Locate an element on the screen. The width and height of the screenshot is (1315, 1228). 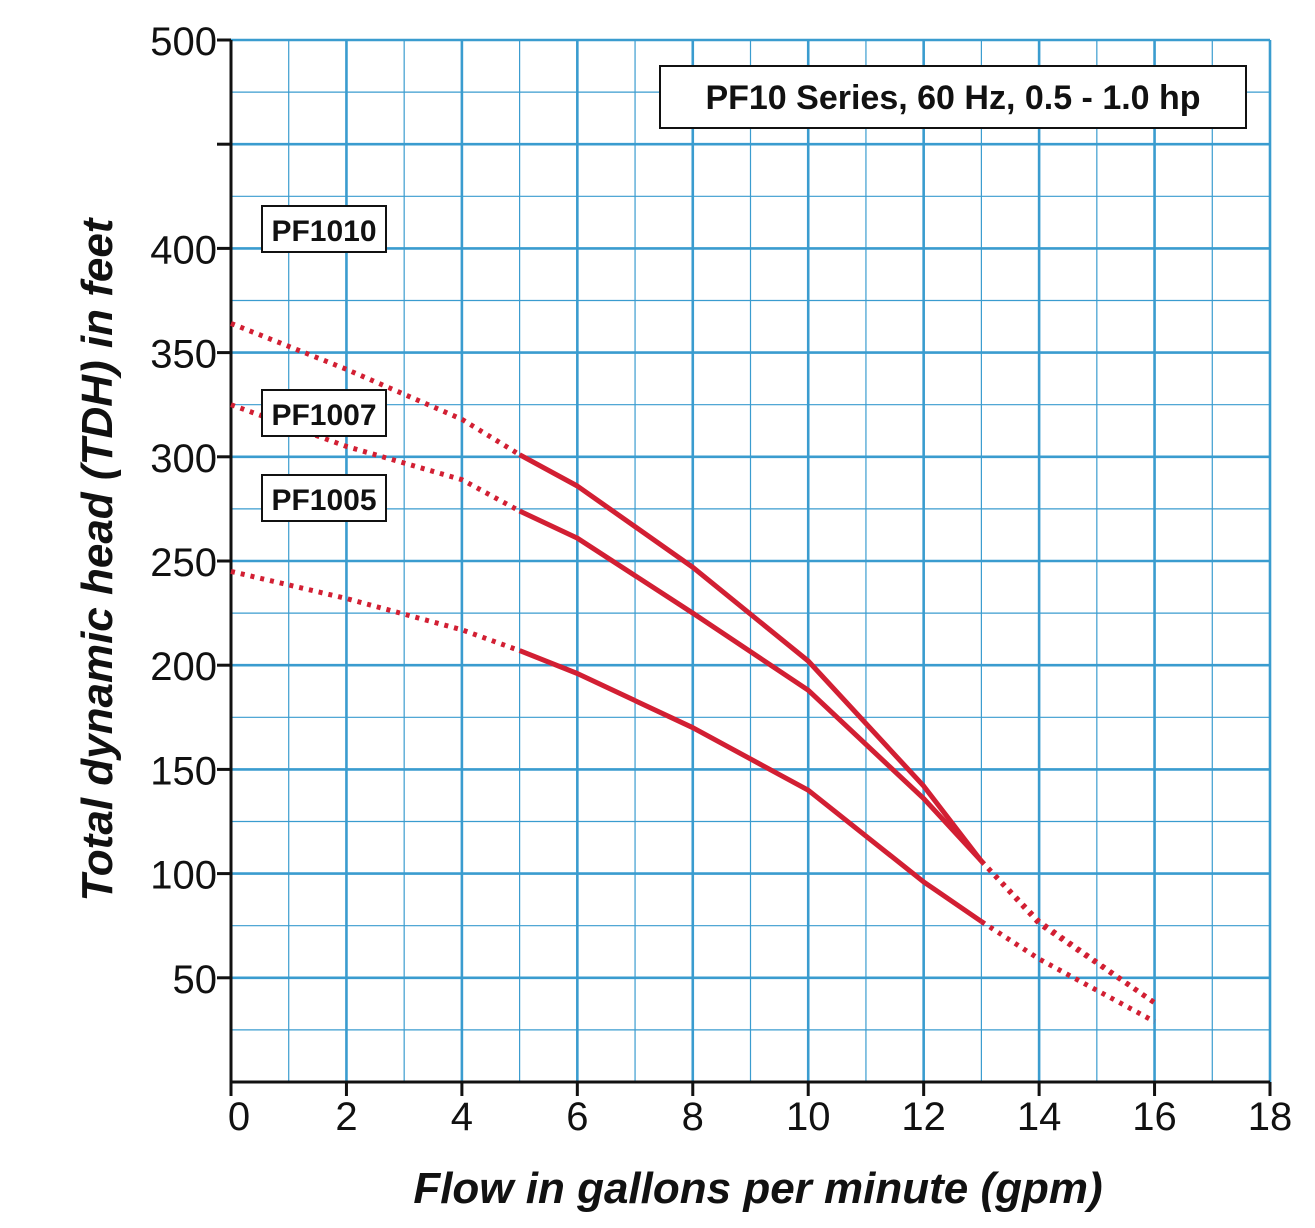
series-pf1005-solid-line is located at coordinates (750, 786).